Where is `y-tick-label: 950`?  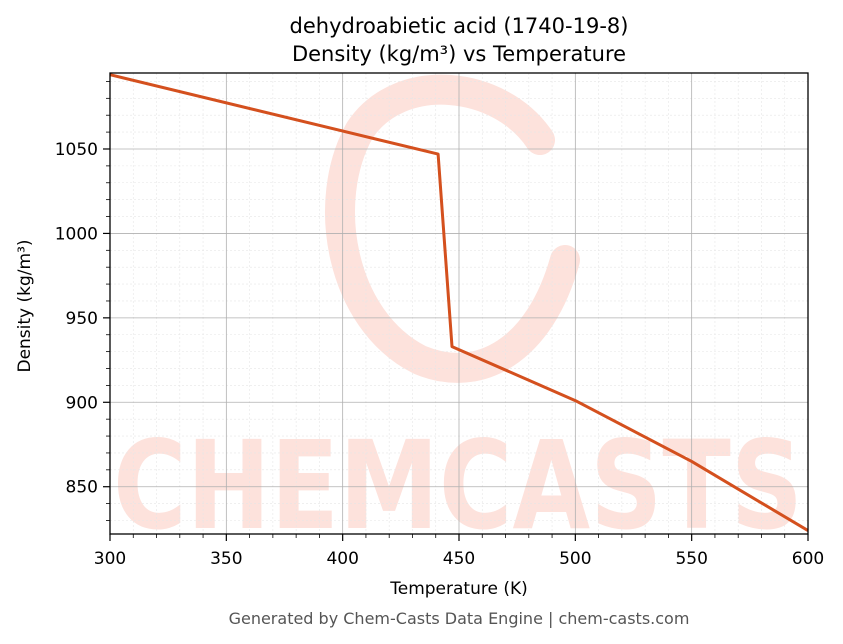 y-tick-label: 950 is located at coordinates (82, 319).